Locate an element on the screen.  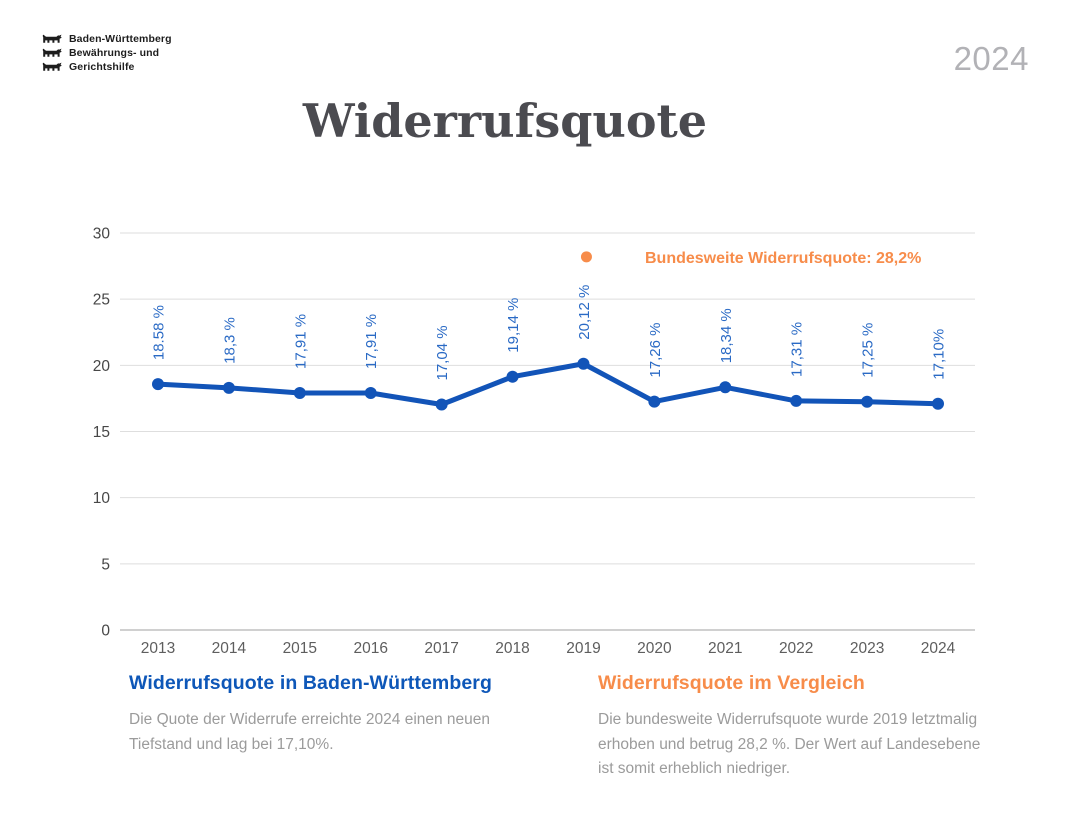
data-point-label: 18.58 % is located at coordinates (159, 332).